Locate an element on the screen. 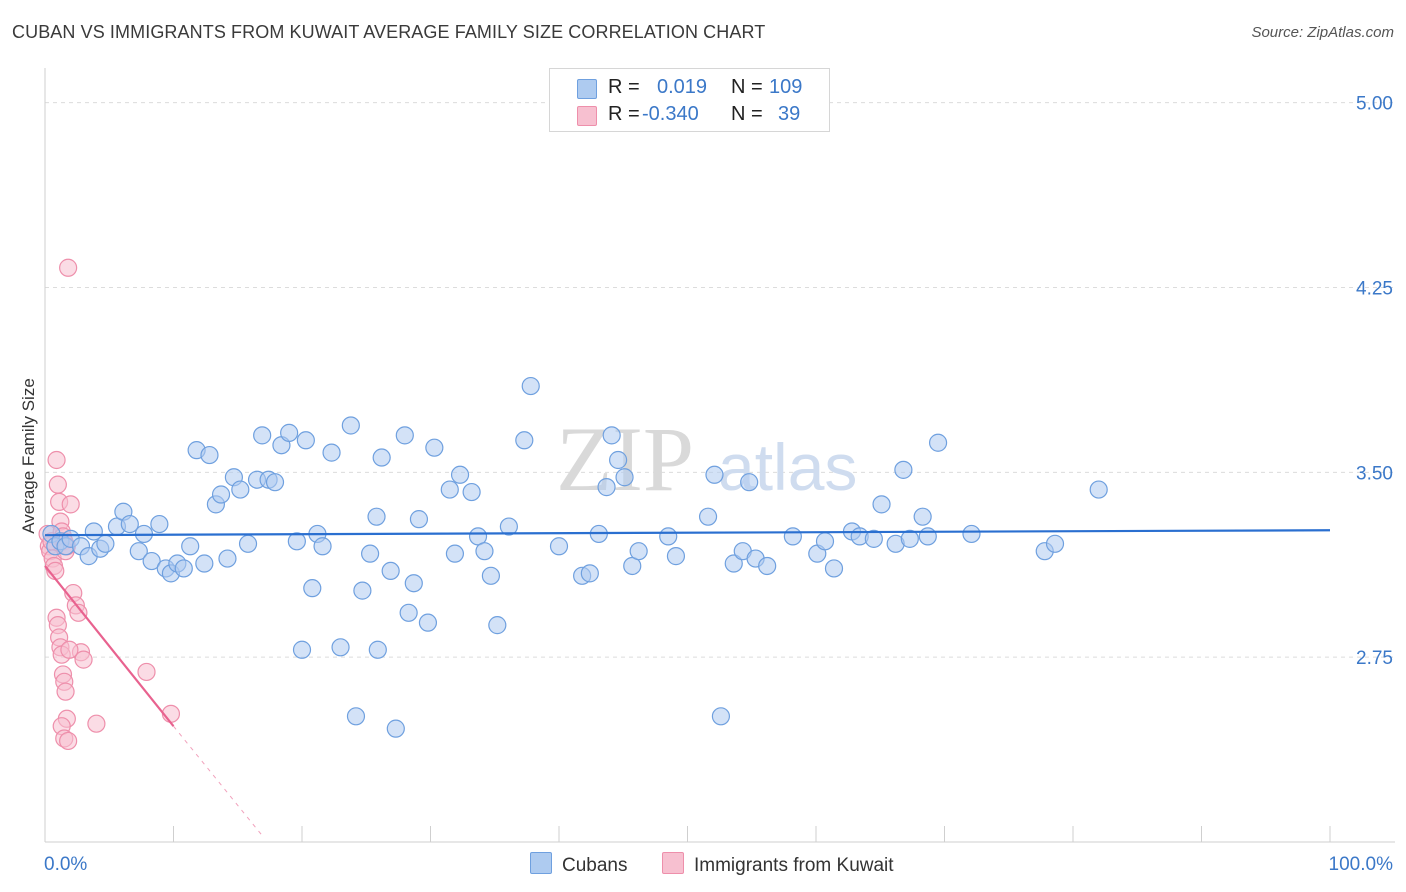 The height and width of the screenshot is (892, 1406). bottom-swatch-cubans is located at coordinates (541, 863).